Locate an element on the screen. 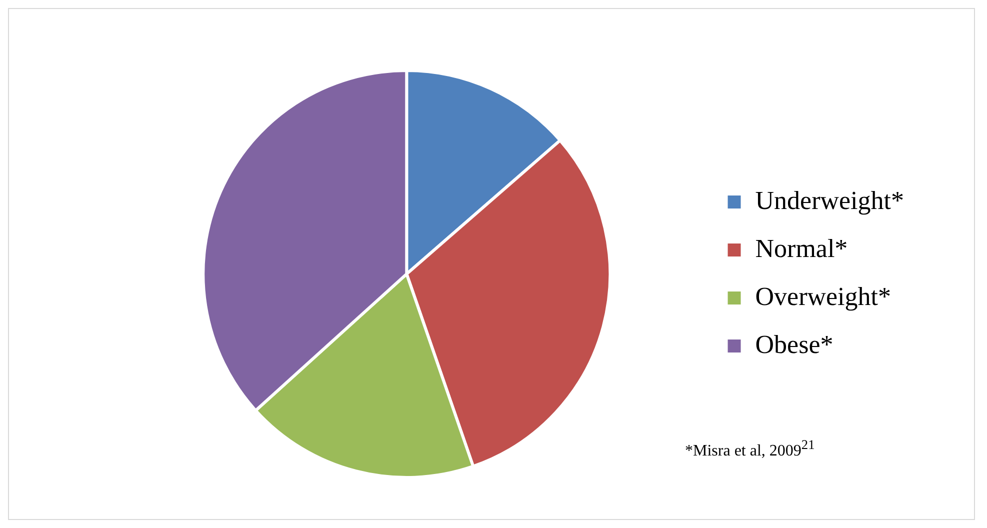 Image resolution: width=987 pixels, height=528 pixels. legend-label: Underweight* is located at coordinates (829, 200).